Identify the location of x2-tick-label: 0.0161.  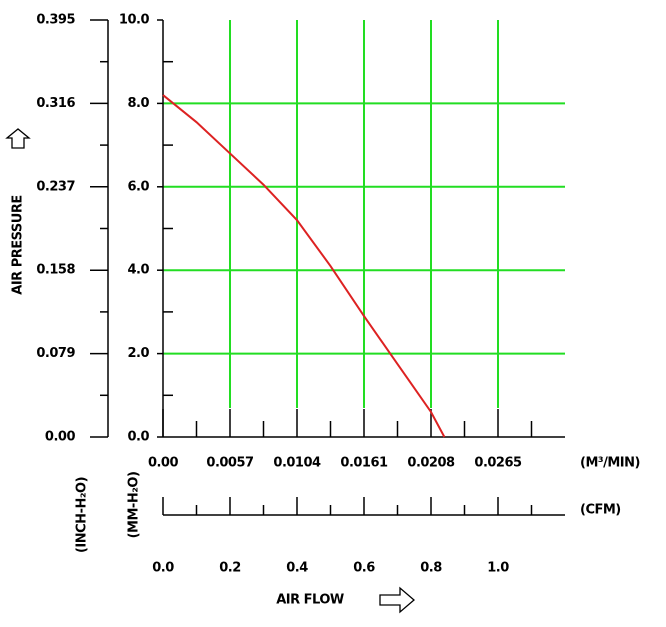
(364, 463).